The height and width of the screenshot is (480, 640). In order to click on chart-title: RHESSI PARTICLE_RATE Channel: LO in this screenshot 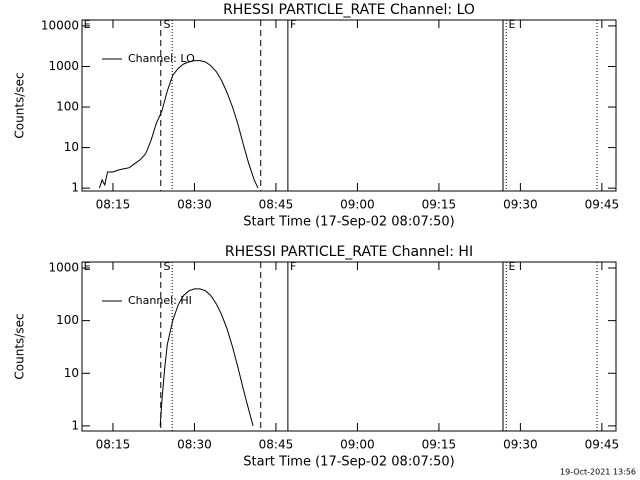, I will do `click(349, 10)`.